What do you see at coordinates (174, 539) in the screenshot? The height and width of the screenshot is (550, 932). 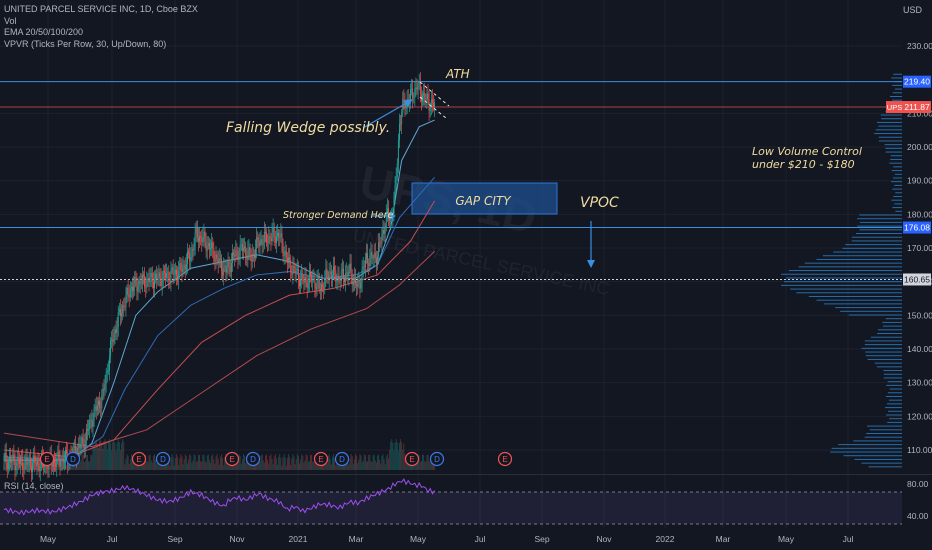 I see `time-axis-tick: Sep` at bounding box center [174, 539].